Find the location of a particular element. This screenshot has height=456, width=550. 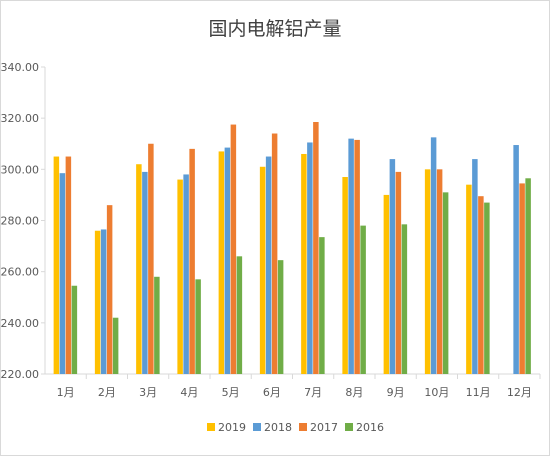

x-tick-label: 12月 is located at coordinates (519, 392).